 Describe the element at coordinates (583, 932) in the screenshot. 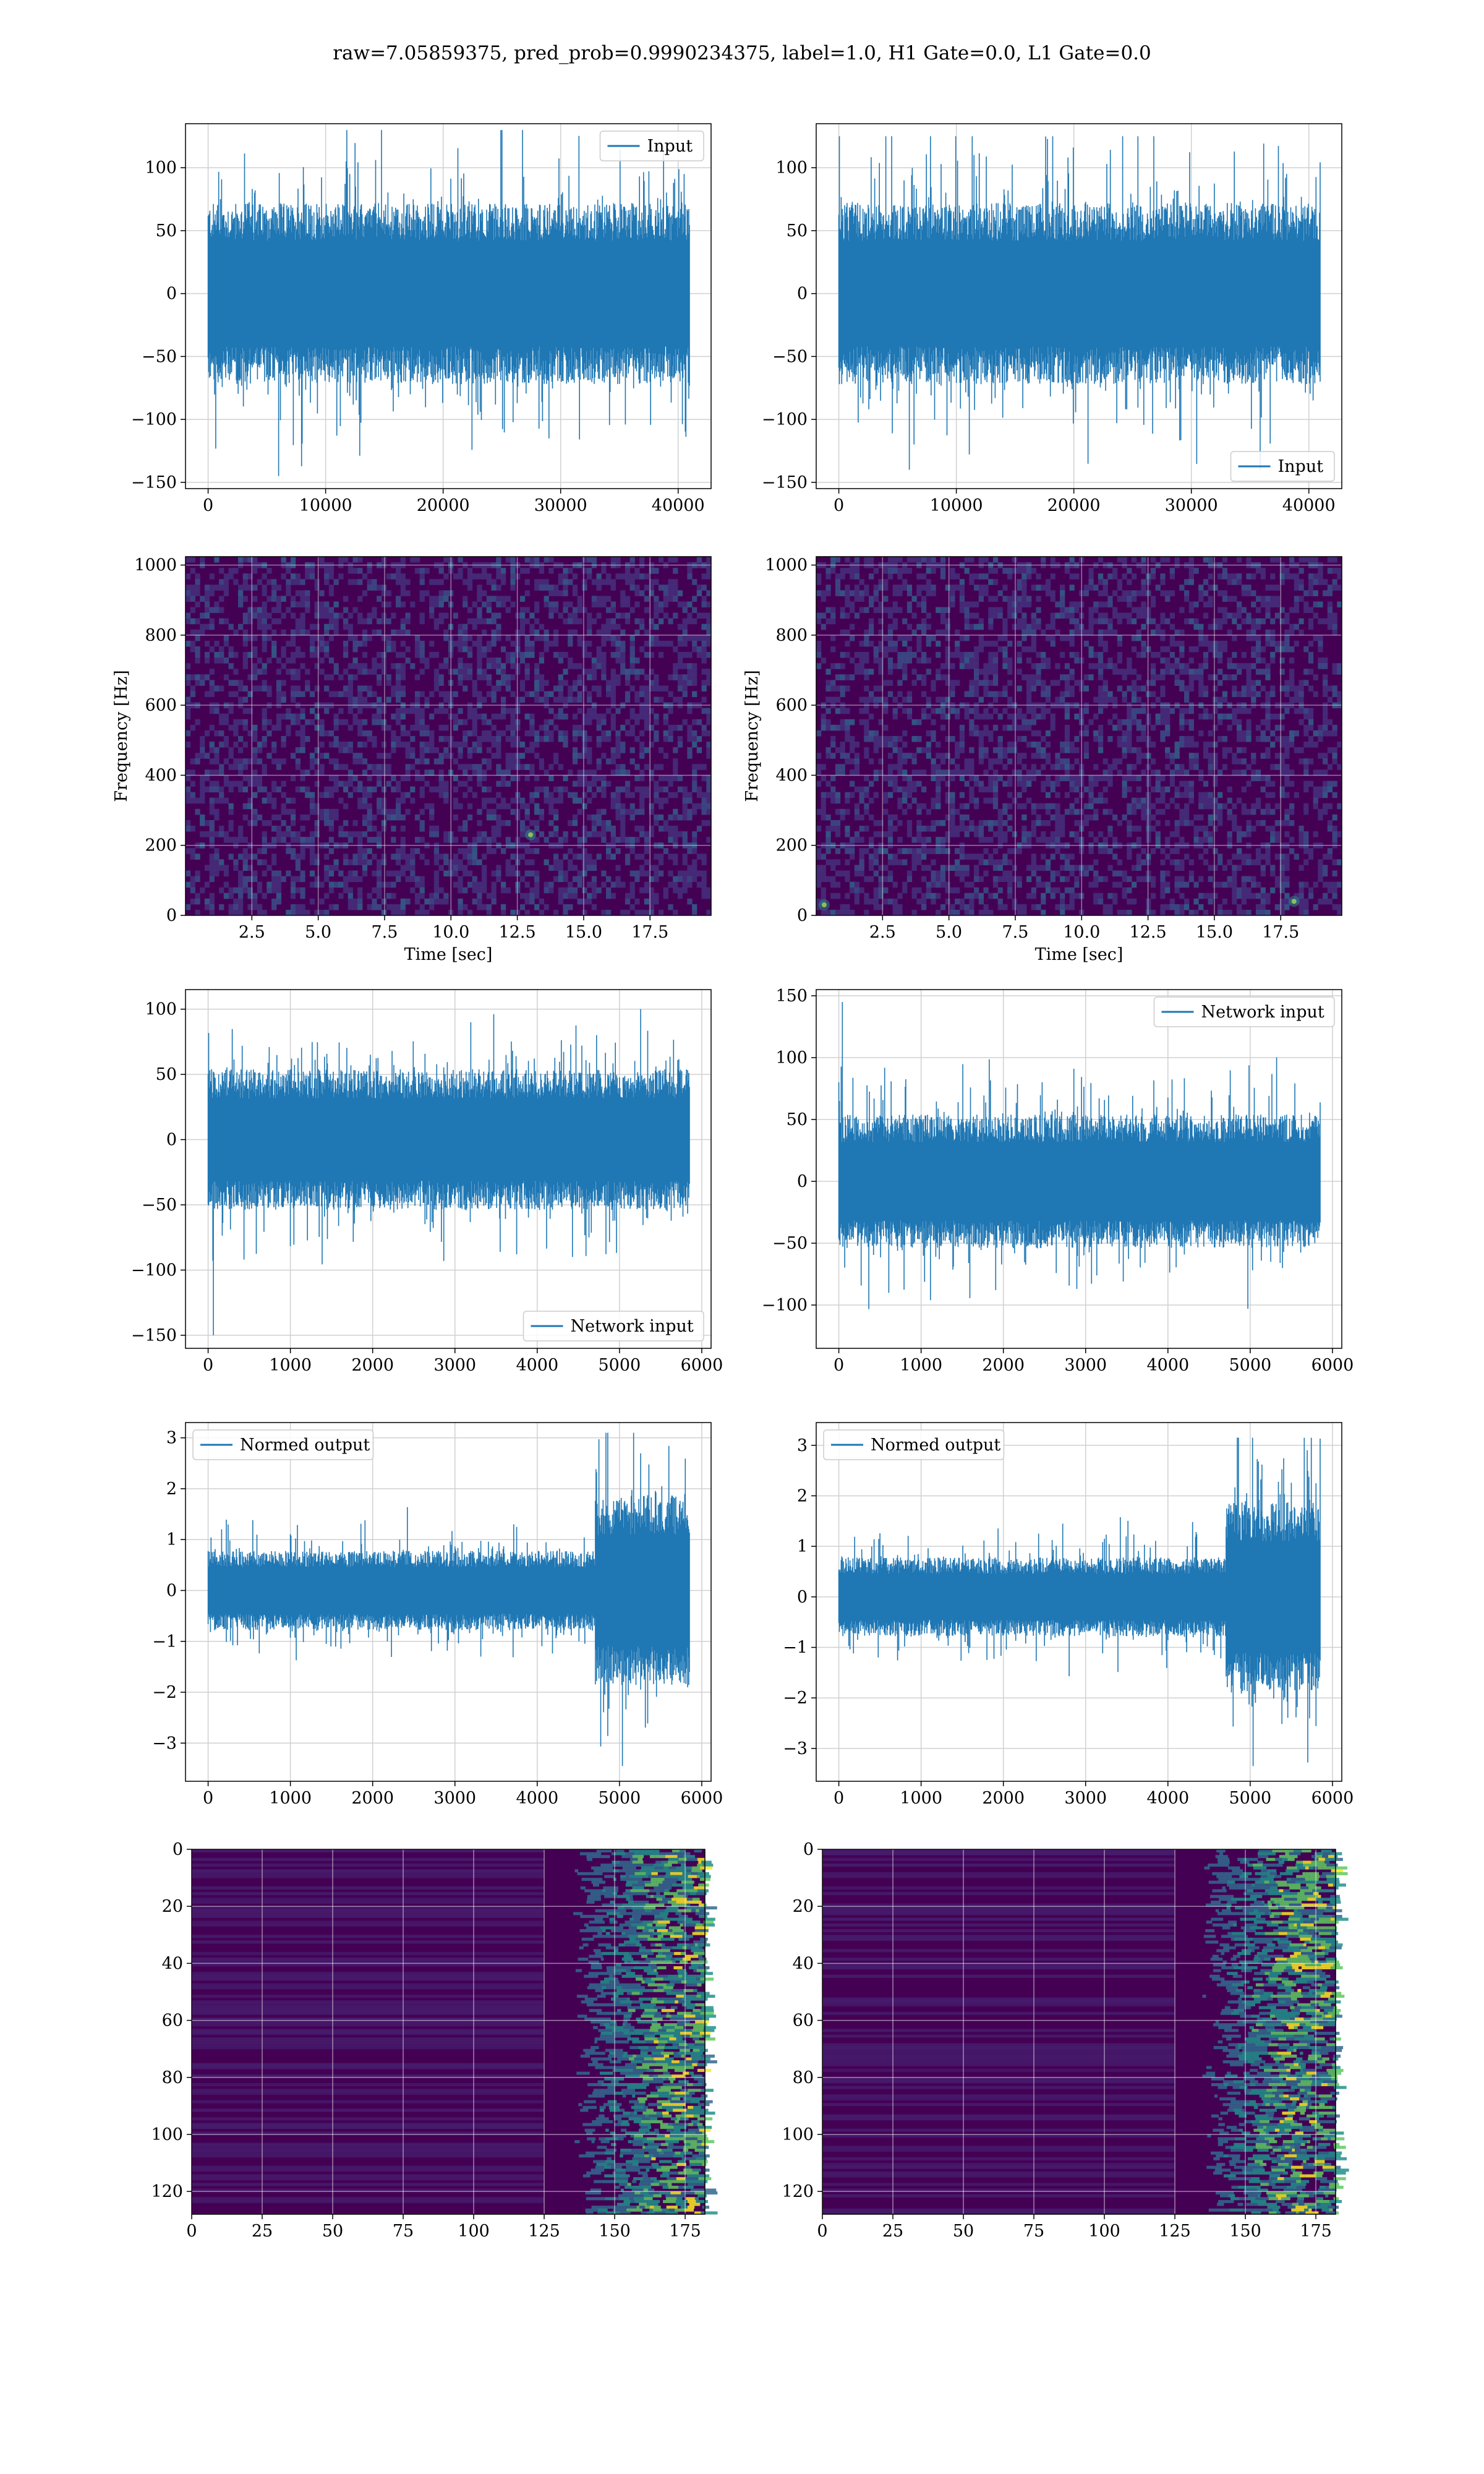

I see `x-tick-label: 15.0` at that location.